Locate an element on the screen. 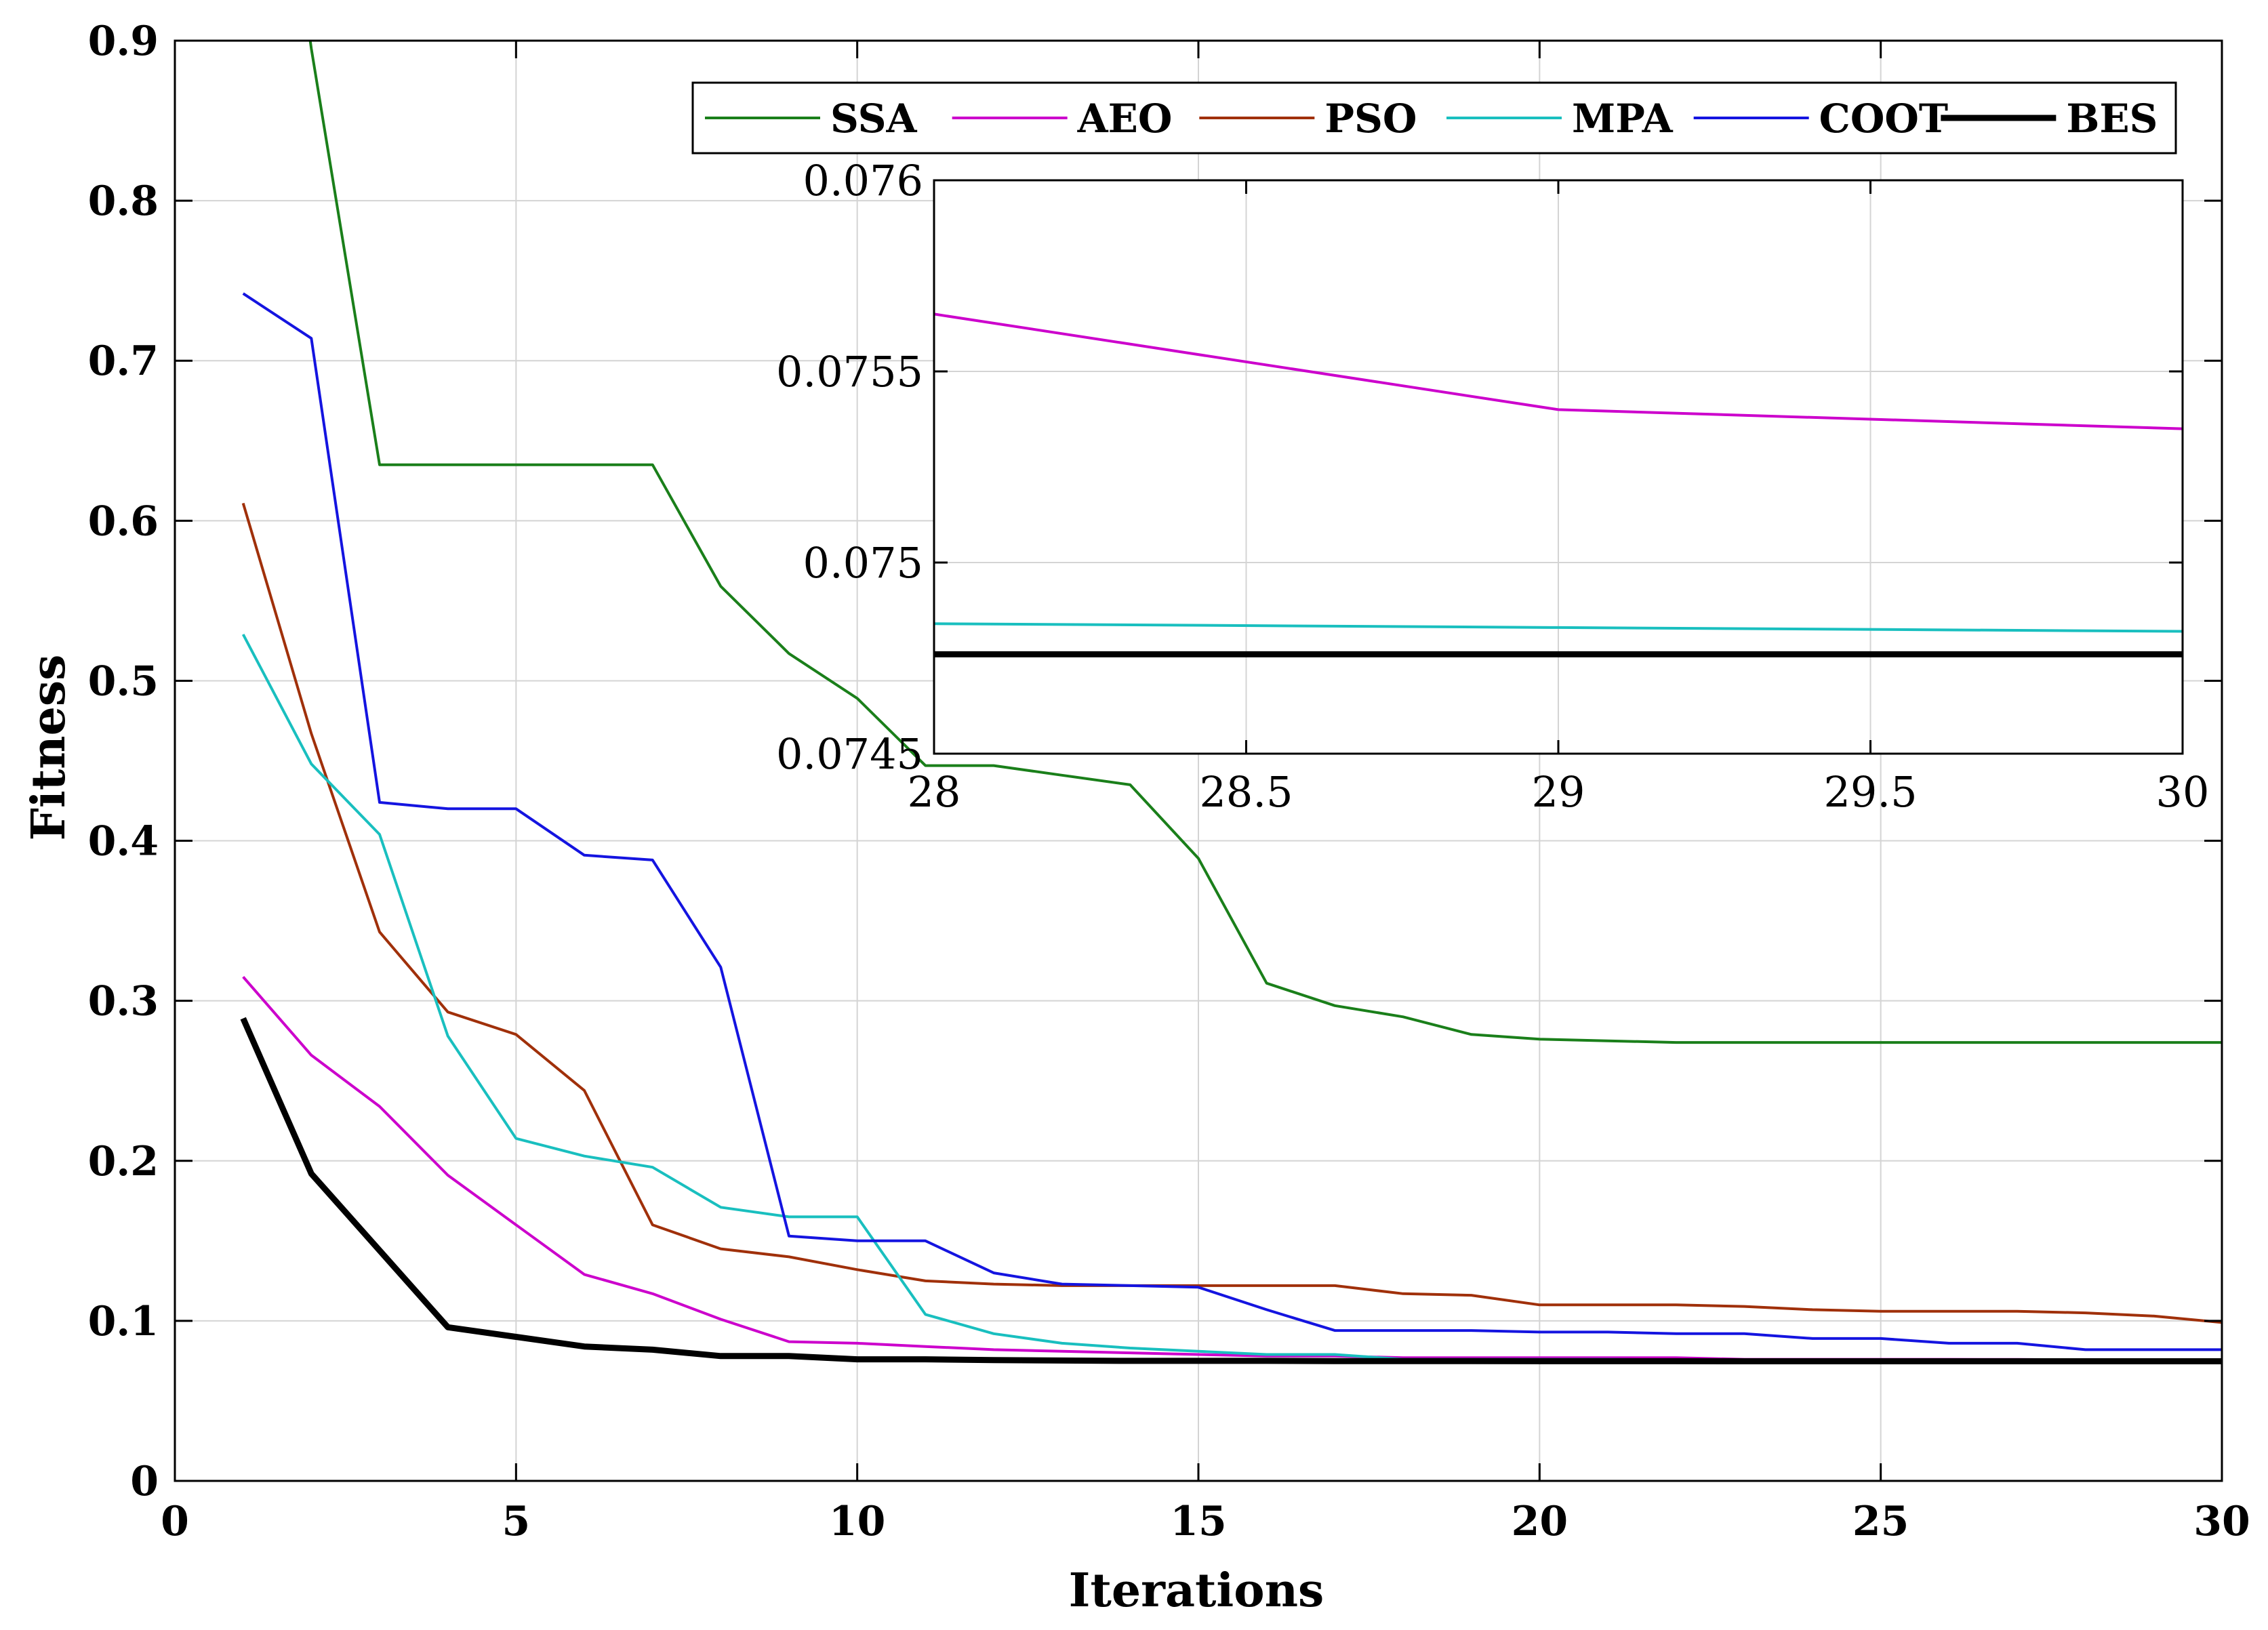 The height and width of the screenshot is (1630, 2268). y-tick-label: 0.2 is located at coordinates (123, 1161).